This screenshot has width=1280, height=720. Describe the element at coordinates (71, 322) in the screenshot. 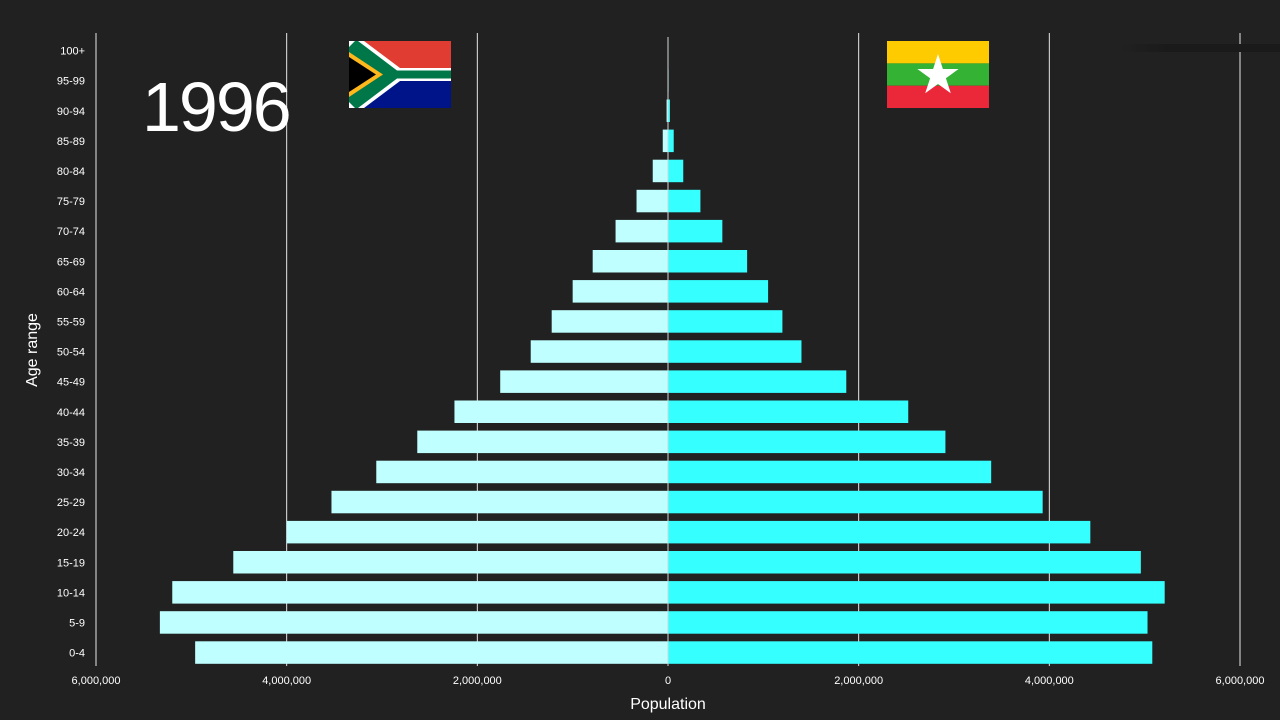

I see `y-tick-label: 55-59` at that location.